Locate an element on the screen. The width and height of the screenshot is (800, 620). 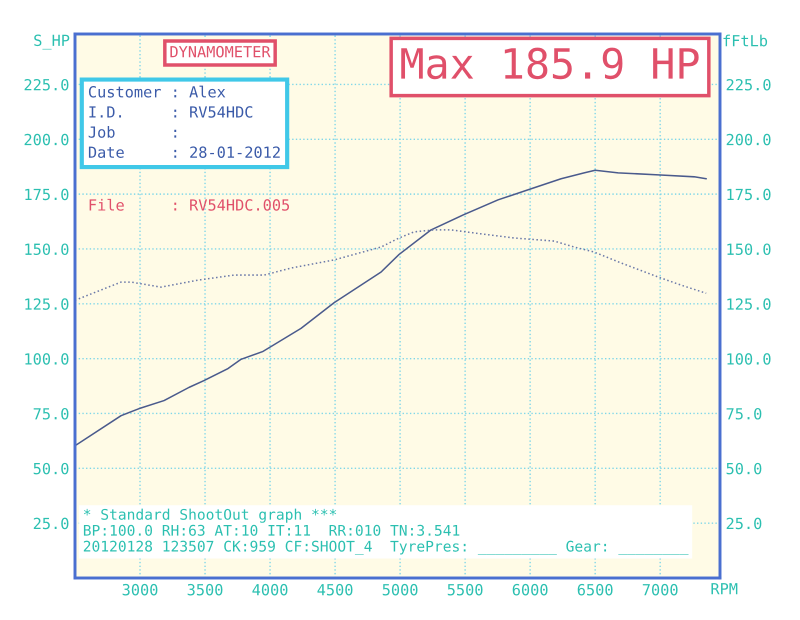
y-tick-label: 75.0 is located at coordinates (51, 414).